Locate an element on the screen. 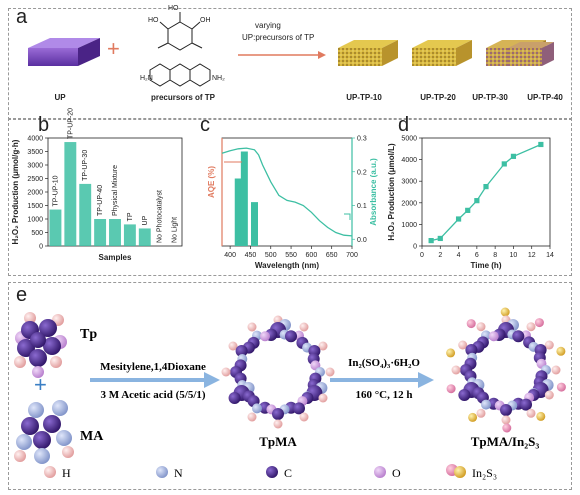  up-nanobar-icon is located at coordinates (64, 52).